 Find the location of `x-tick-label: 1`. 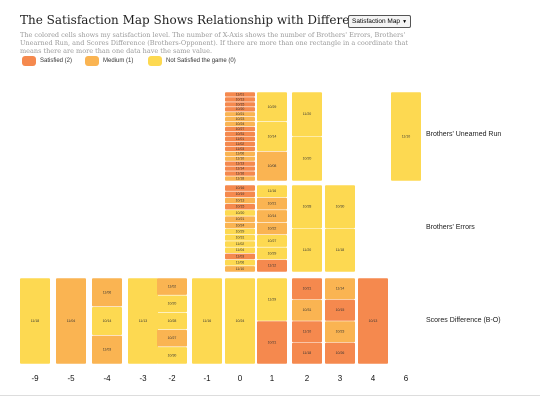

x-tick-label: 1 is located at coordinates (272, 378).